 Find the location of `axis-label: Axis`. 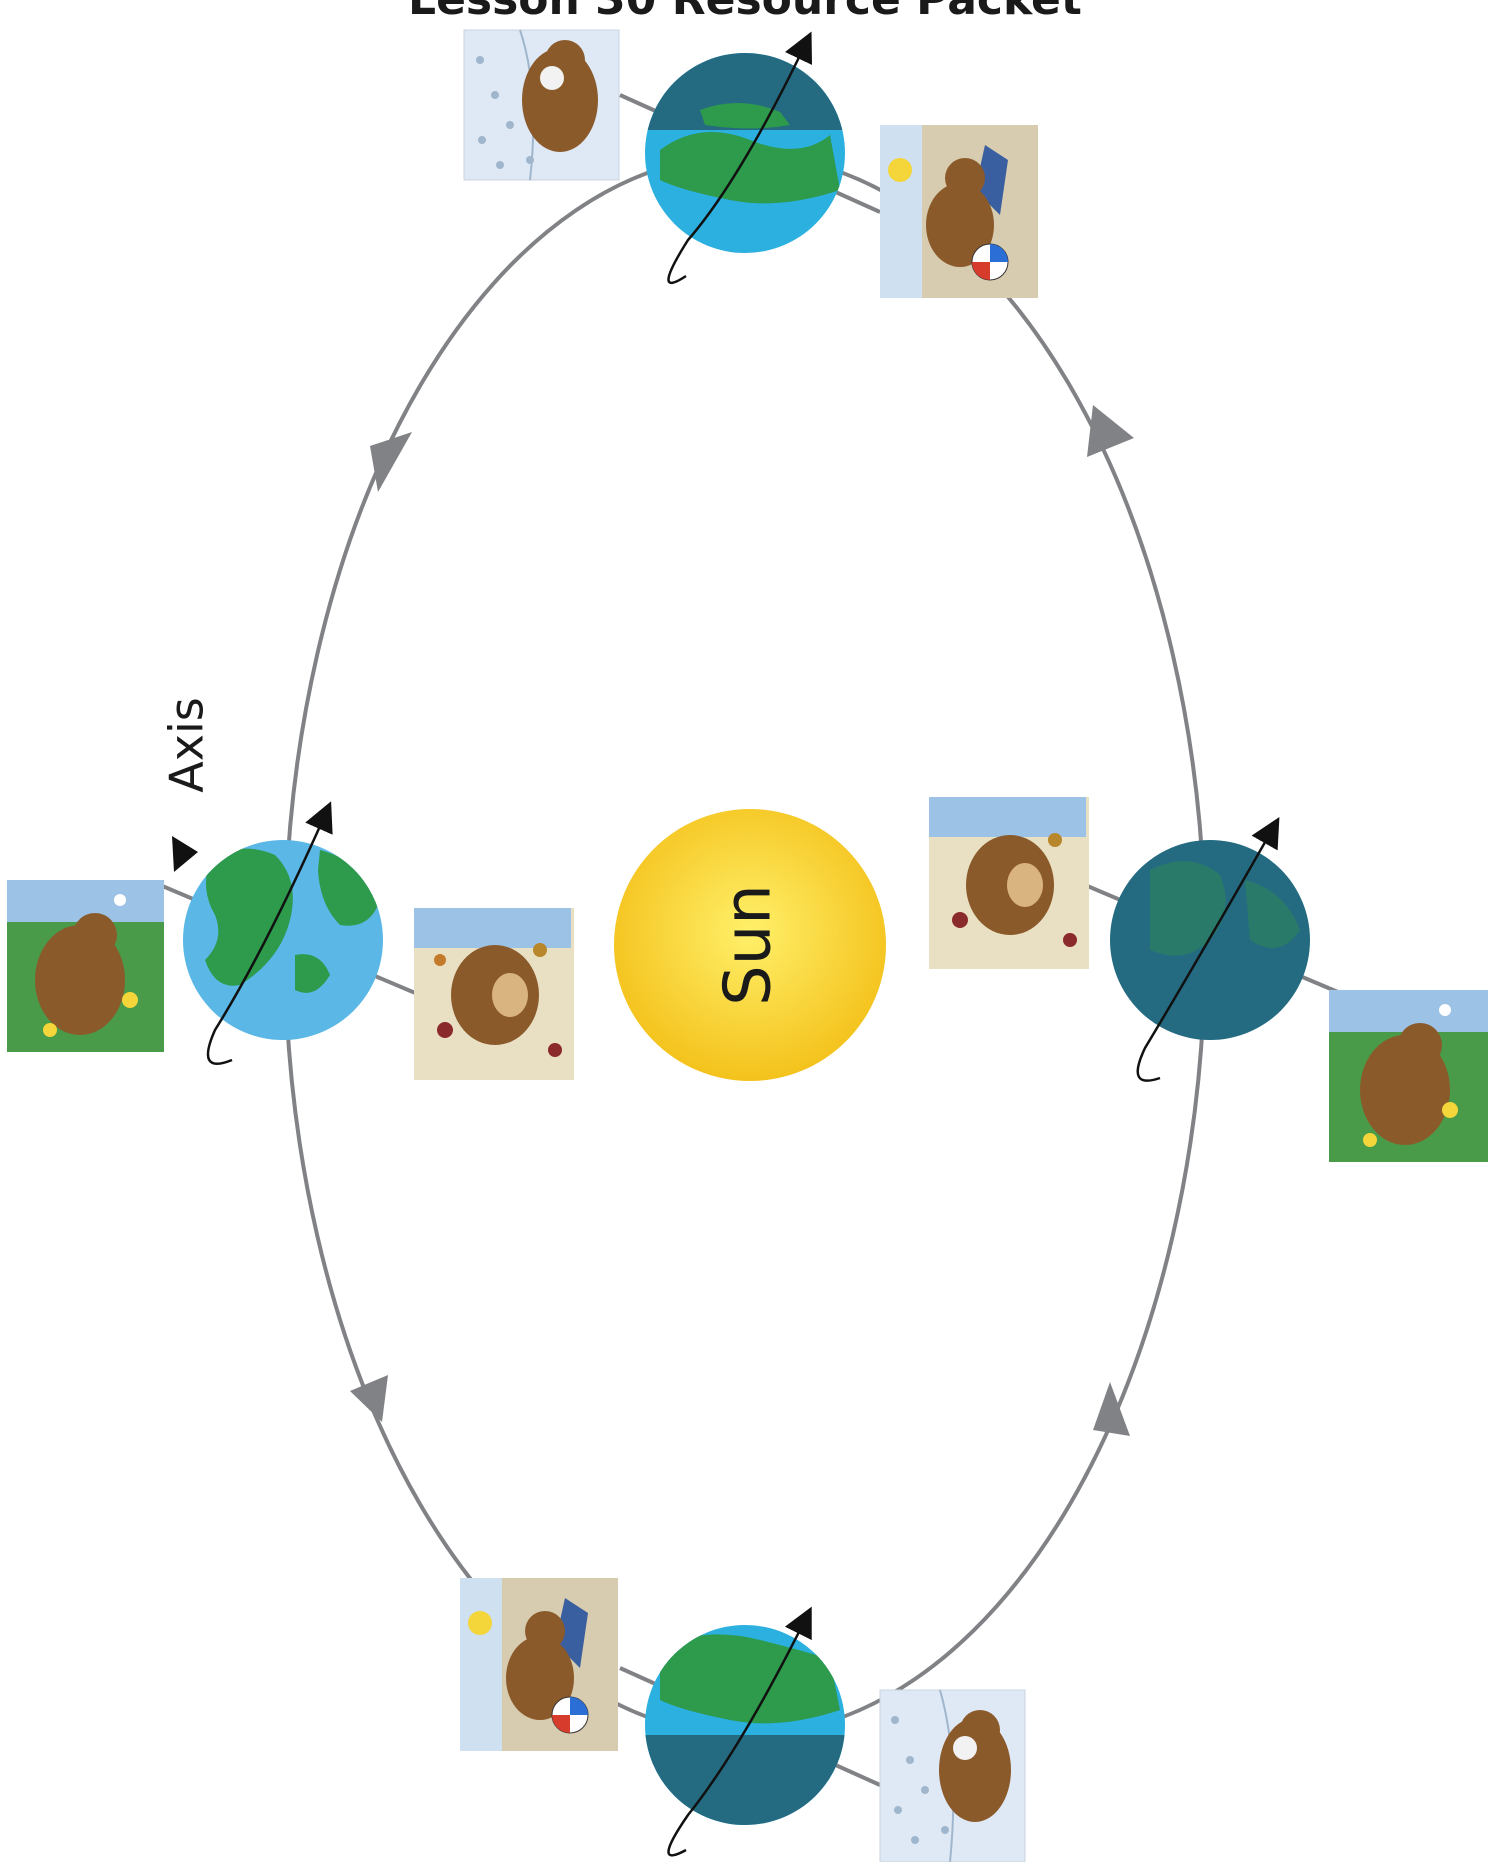

axis-label: Axis is located at coordinates (187, 744).